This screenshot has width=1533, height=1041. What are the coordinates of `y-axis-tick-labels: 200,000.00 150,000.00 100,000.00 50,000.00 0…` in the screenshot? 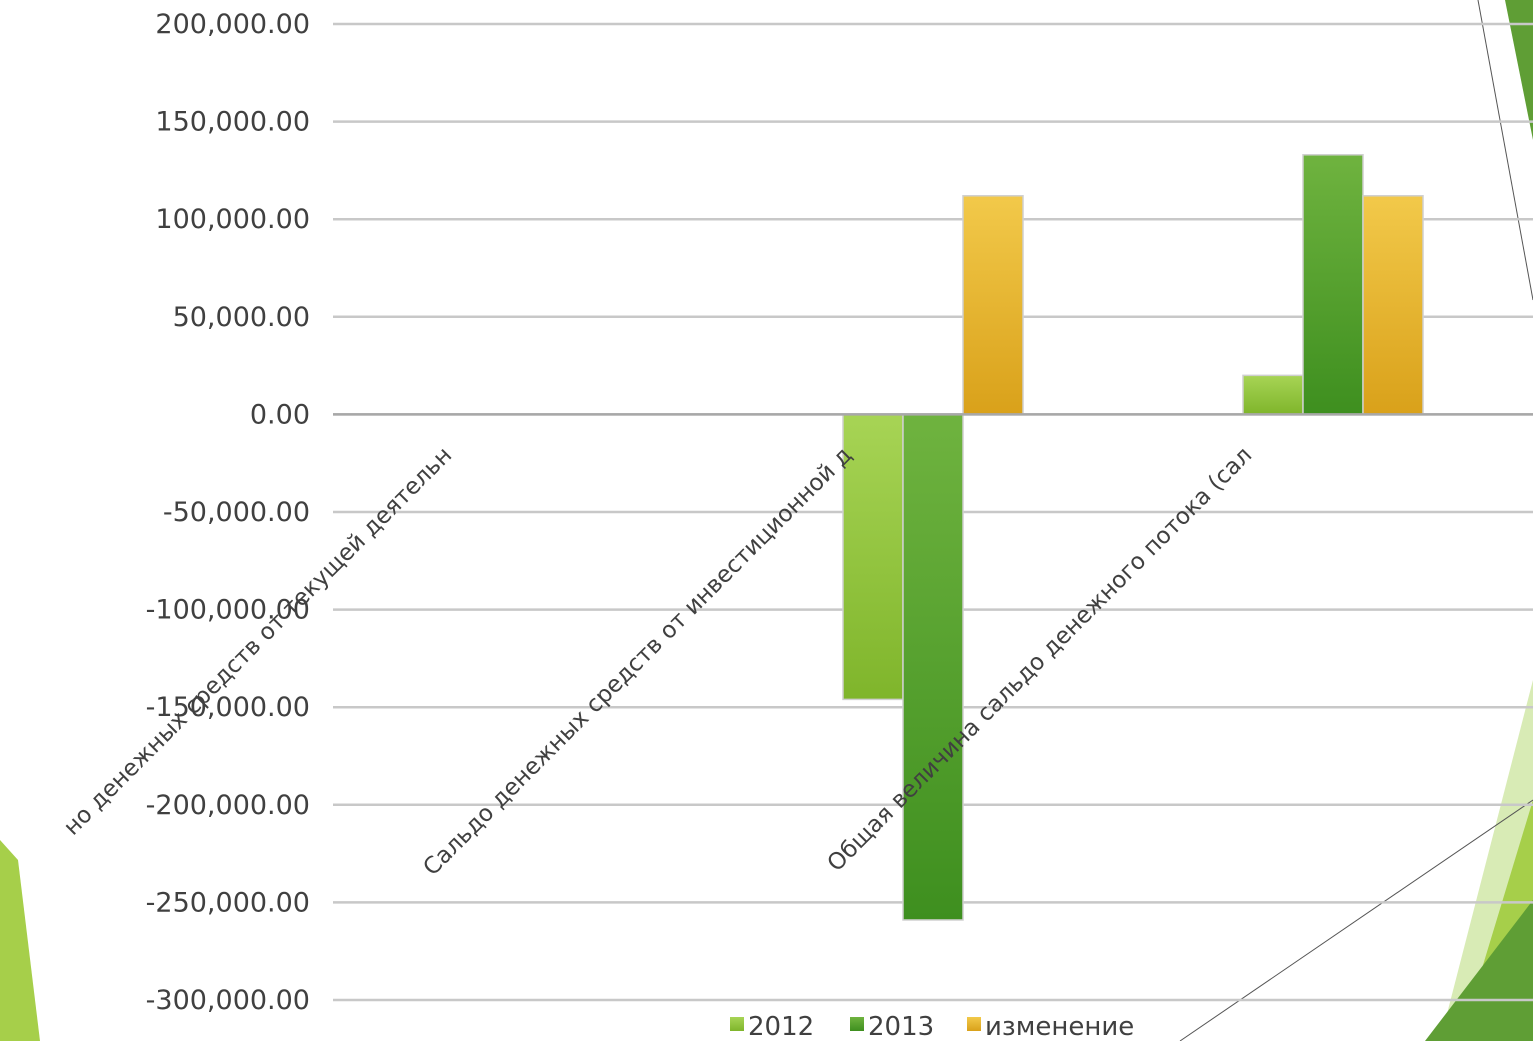 It's located at (228, 512).